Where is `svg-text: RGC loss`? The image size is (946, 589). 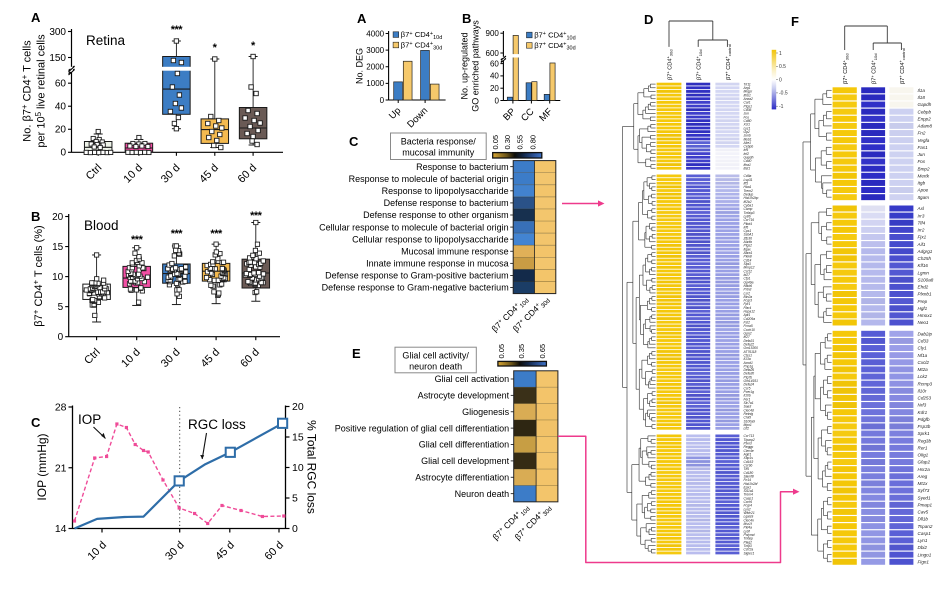
svg-text: RGC loss is located at coordinates (217, 424).